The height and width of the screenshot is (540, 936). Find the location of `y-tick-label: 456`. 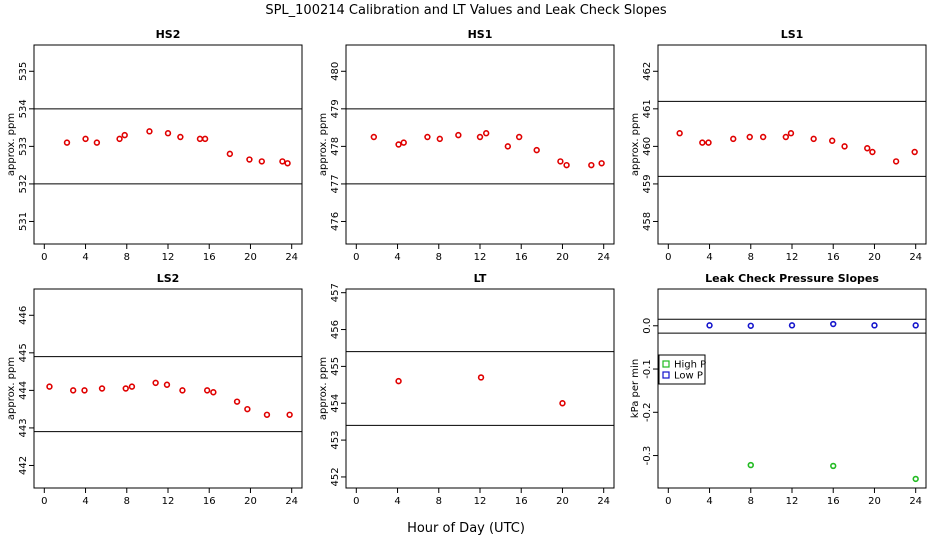

y-tick-label: 456 is located at coordinates (335, 329).